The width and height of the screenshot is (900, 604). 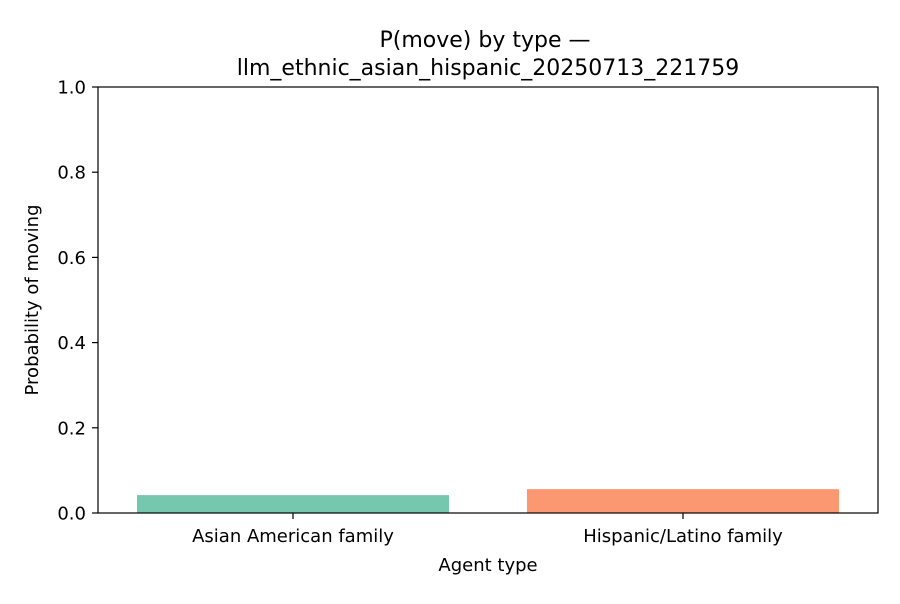 I want to click on chart-title-line-1: P(move) by type —, so click(x=485, y=40).